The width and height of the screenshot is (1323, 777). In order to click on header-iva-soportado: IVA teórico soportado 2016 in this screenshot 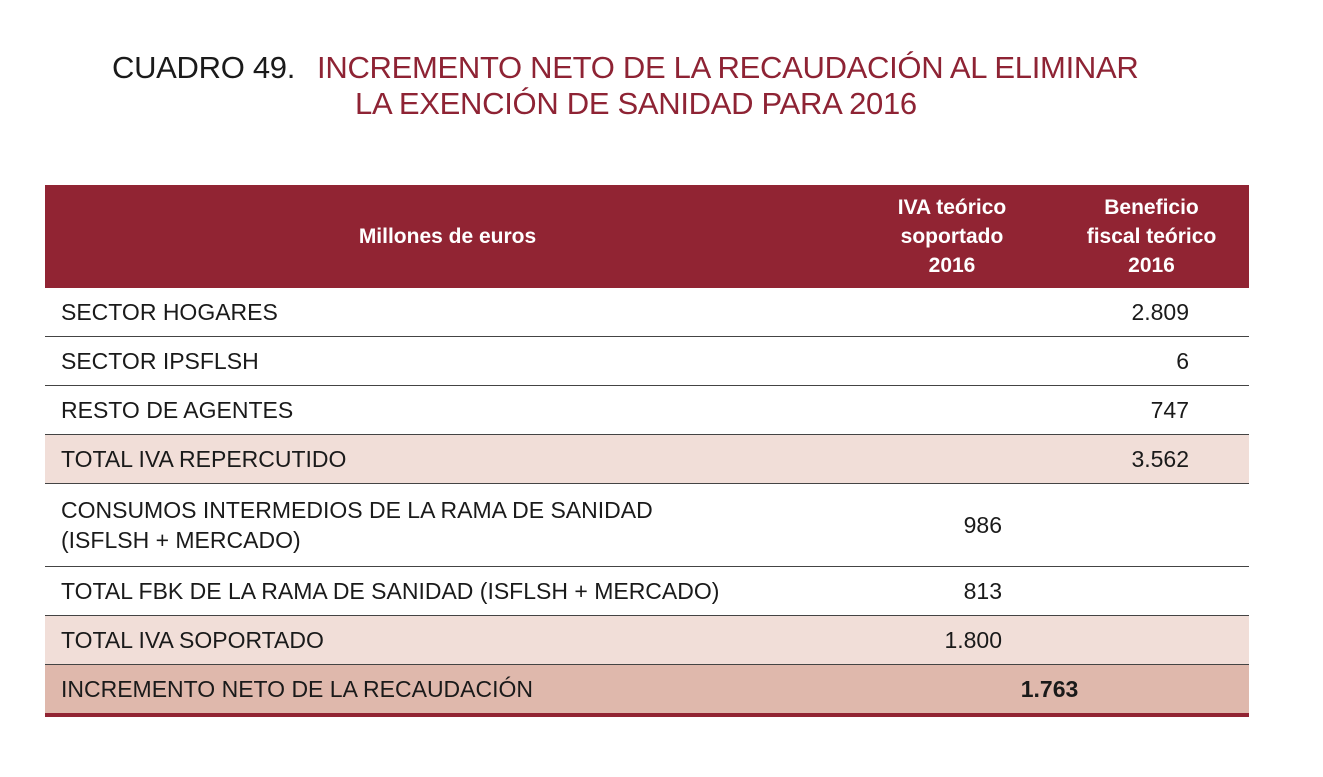, I will do `click(952, 236)`.